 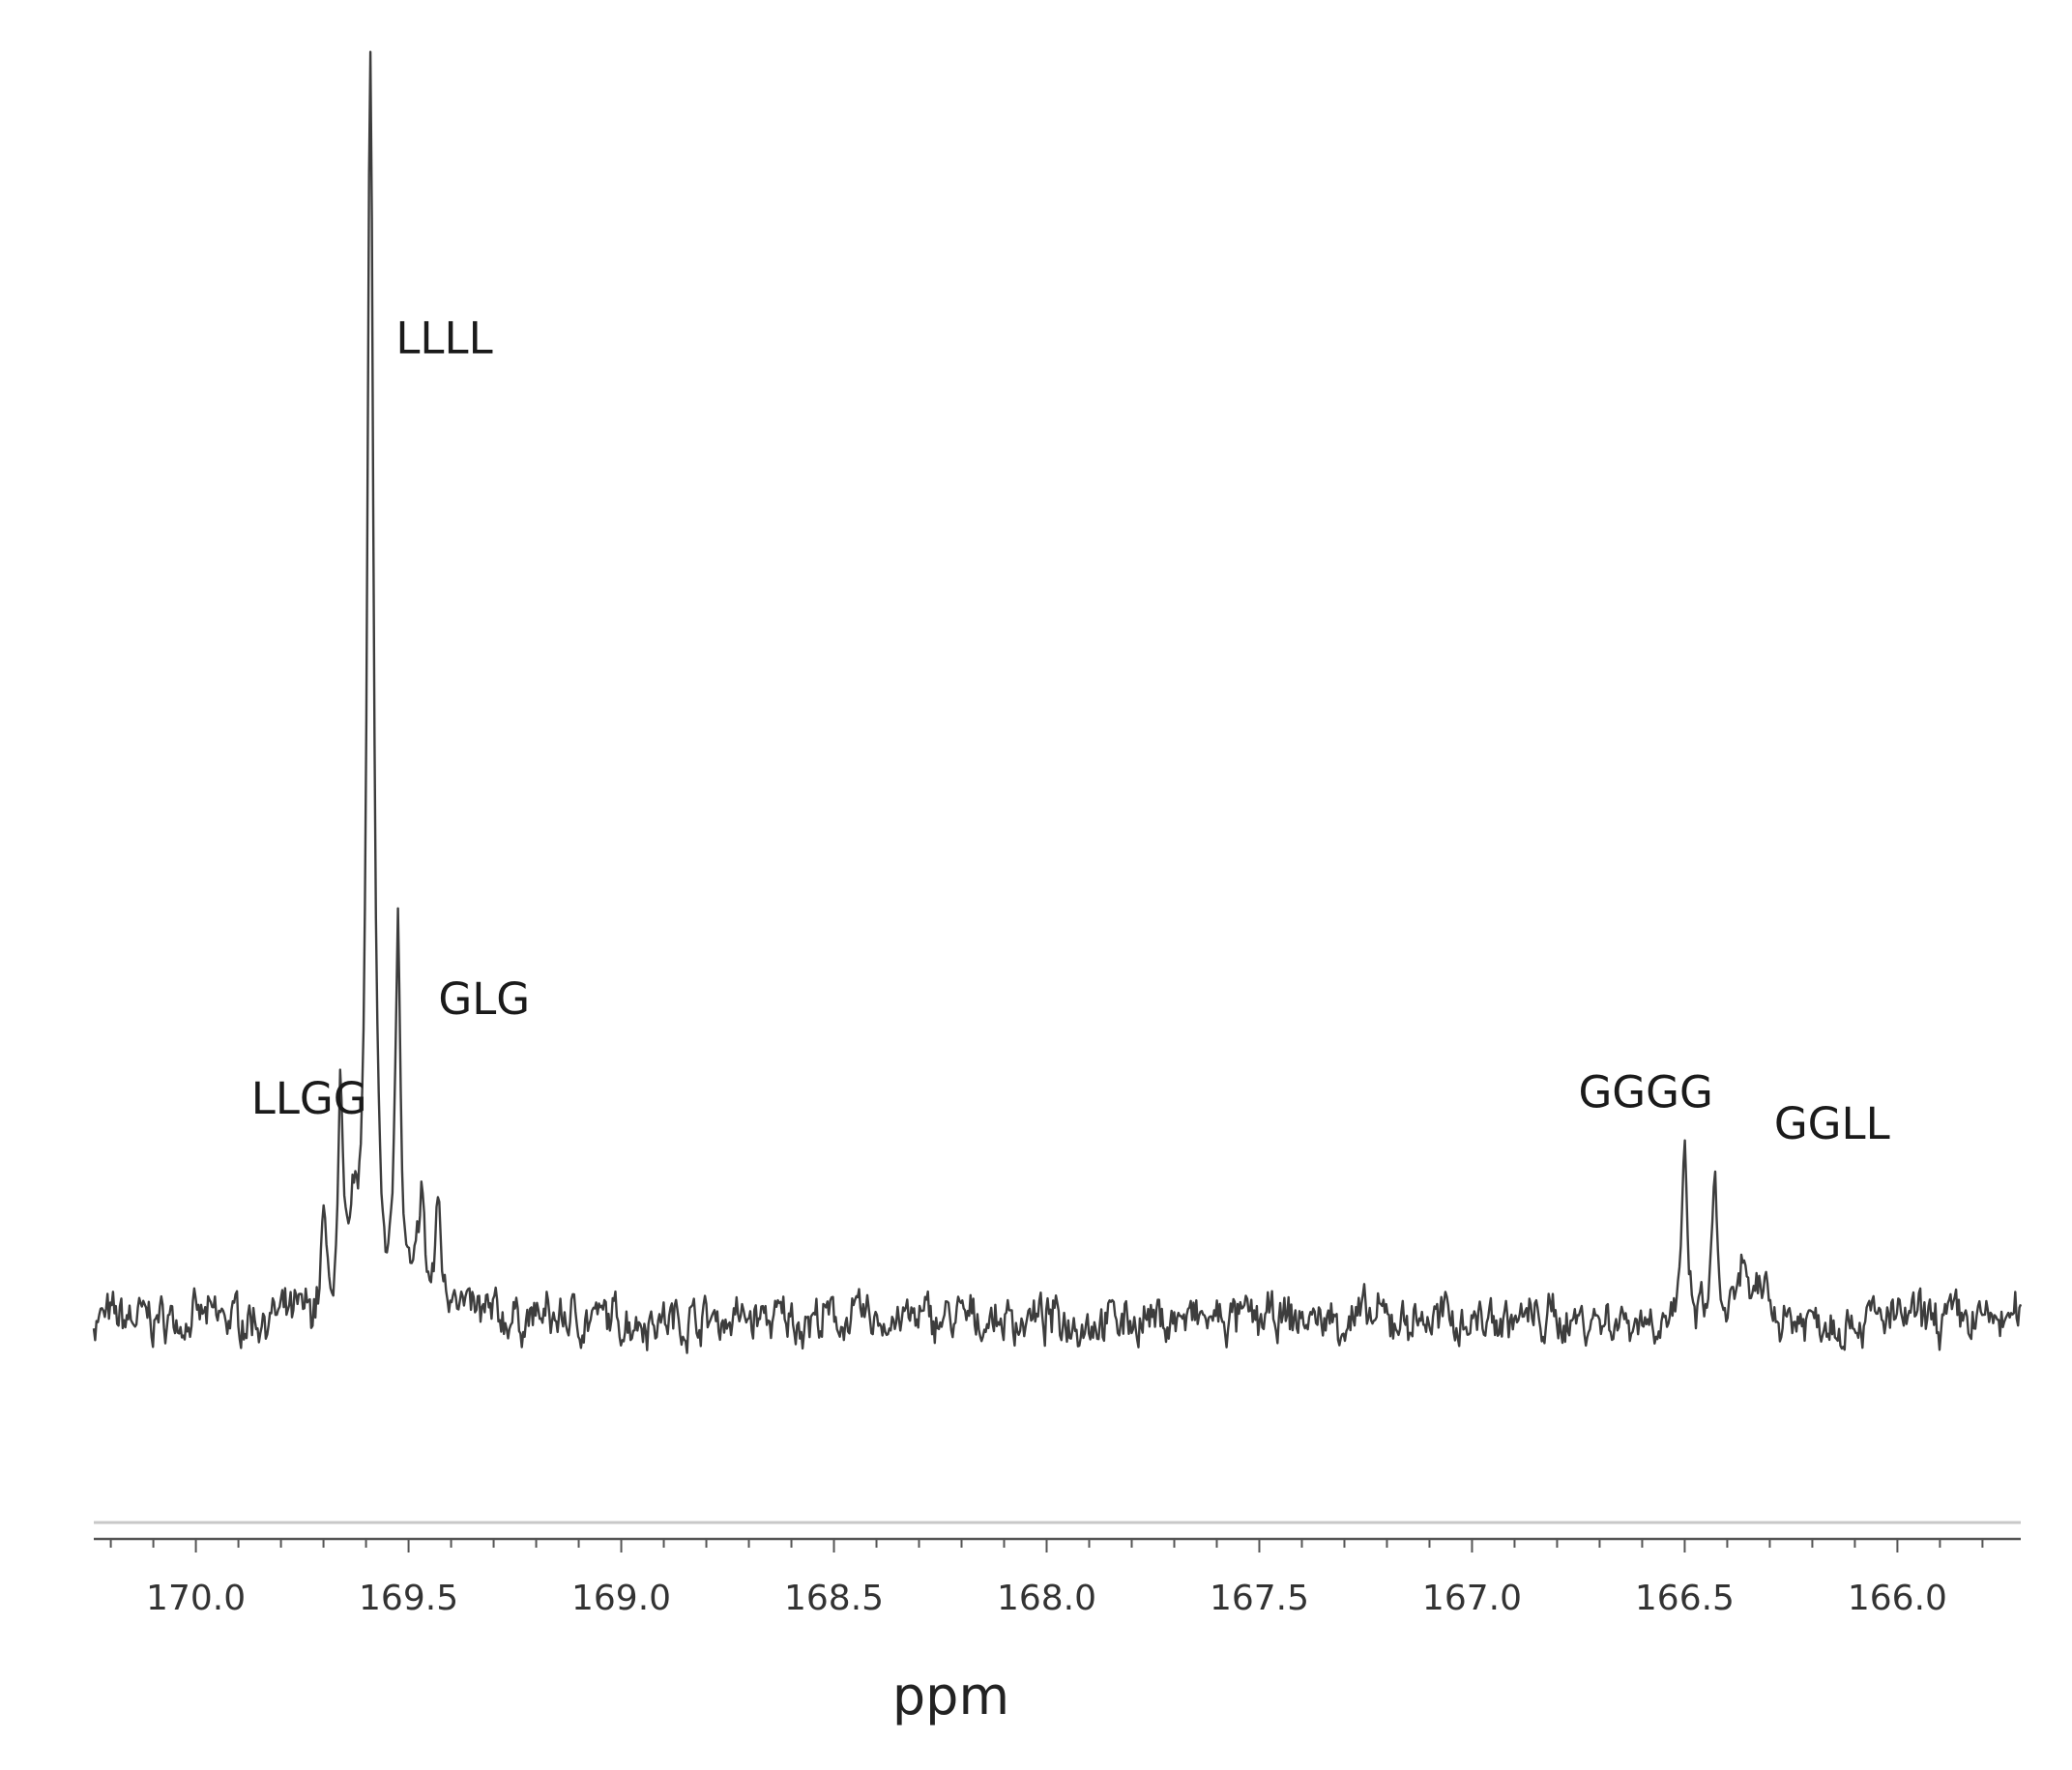 I want to click on x-tick-label: 169.0, so click(x=621, y=1598).